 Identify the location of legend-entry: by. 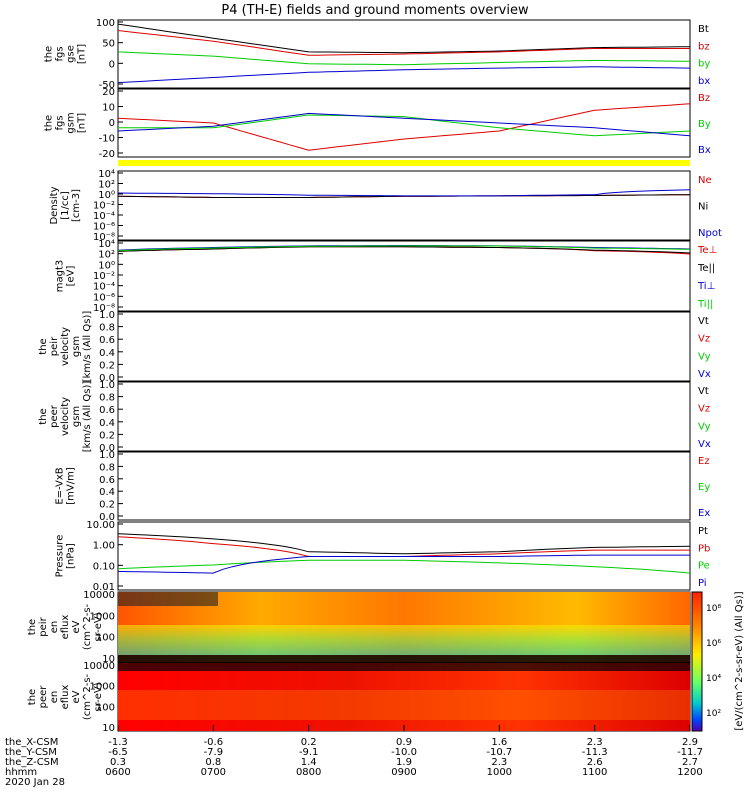
(704, 64).